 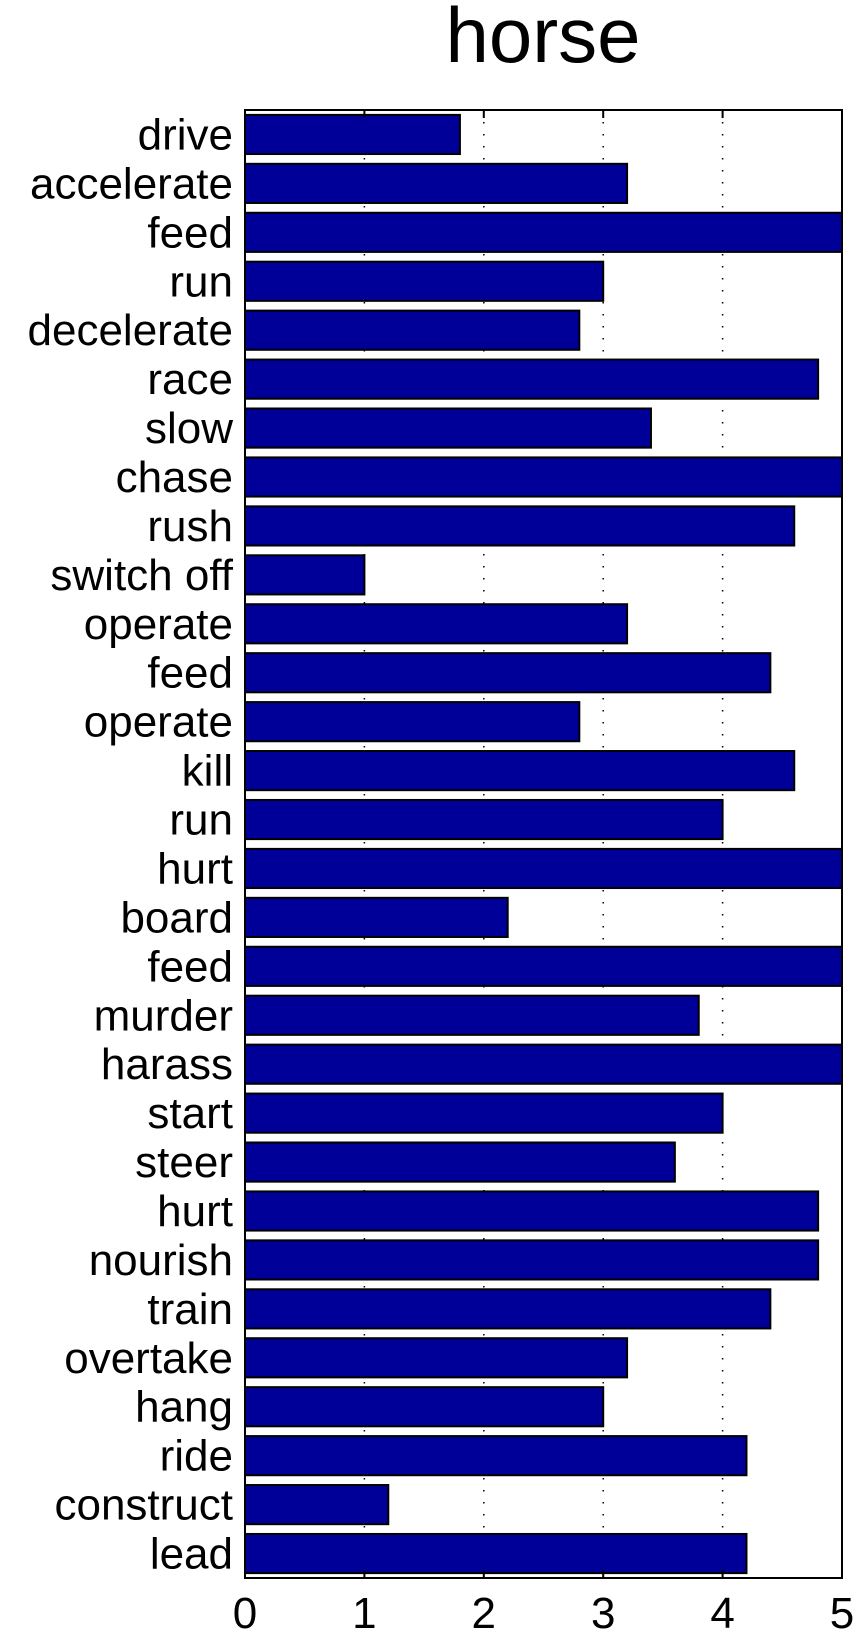 What do you see at coordinates (184, 1162) in the screenshot?
I see `category-label: steer` at bounding box center [184, 1162].